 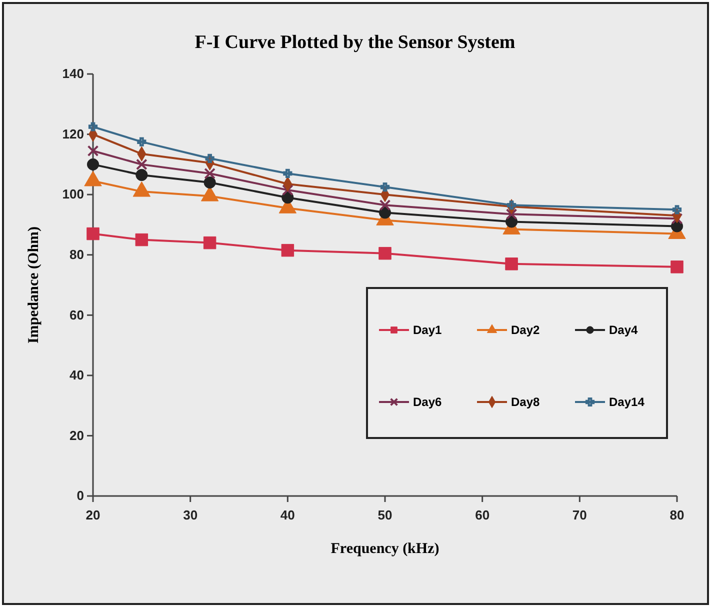 I want to click on x-tick-label: 80, so click(x=677, y=514).